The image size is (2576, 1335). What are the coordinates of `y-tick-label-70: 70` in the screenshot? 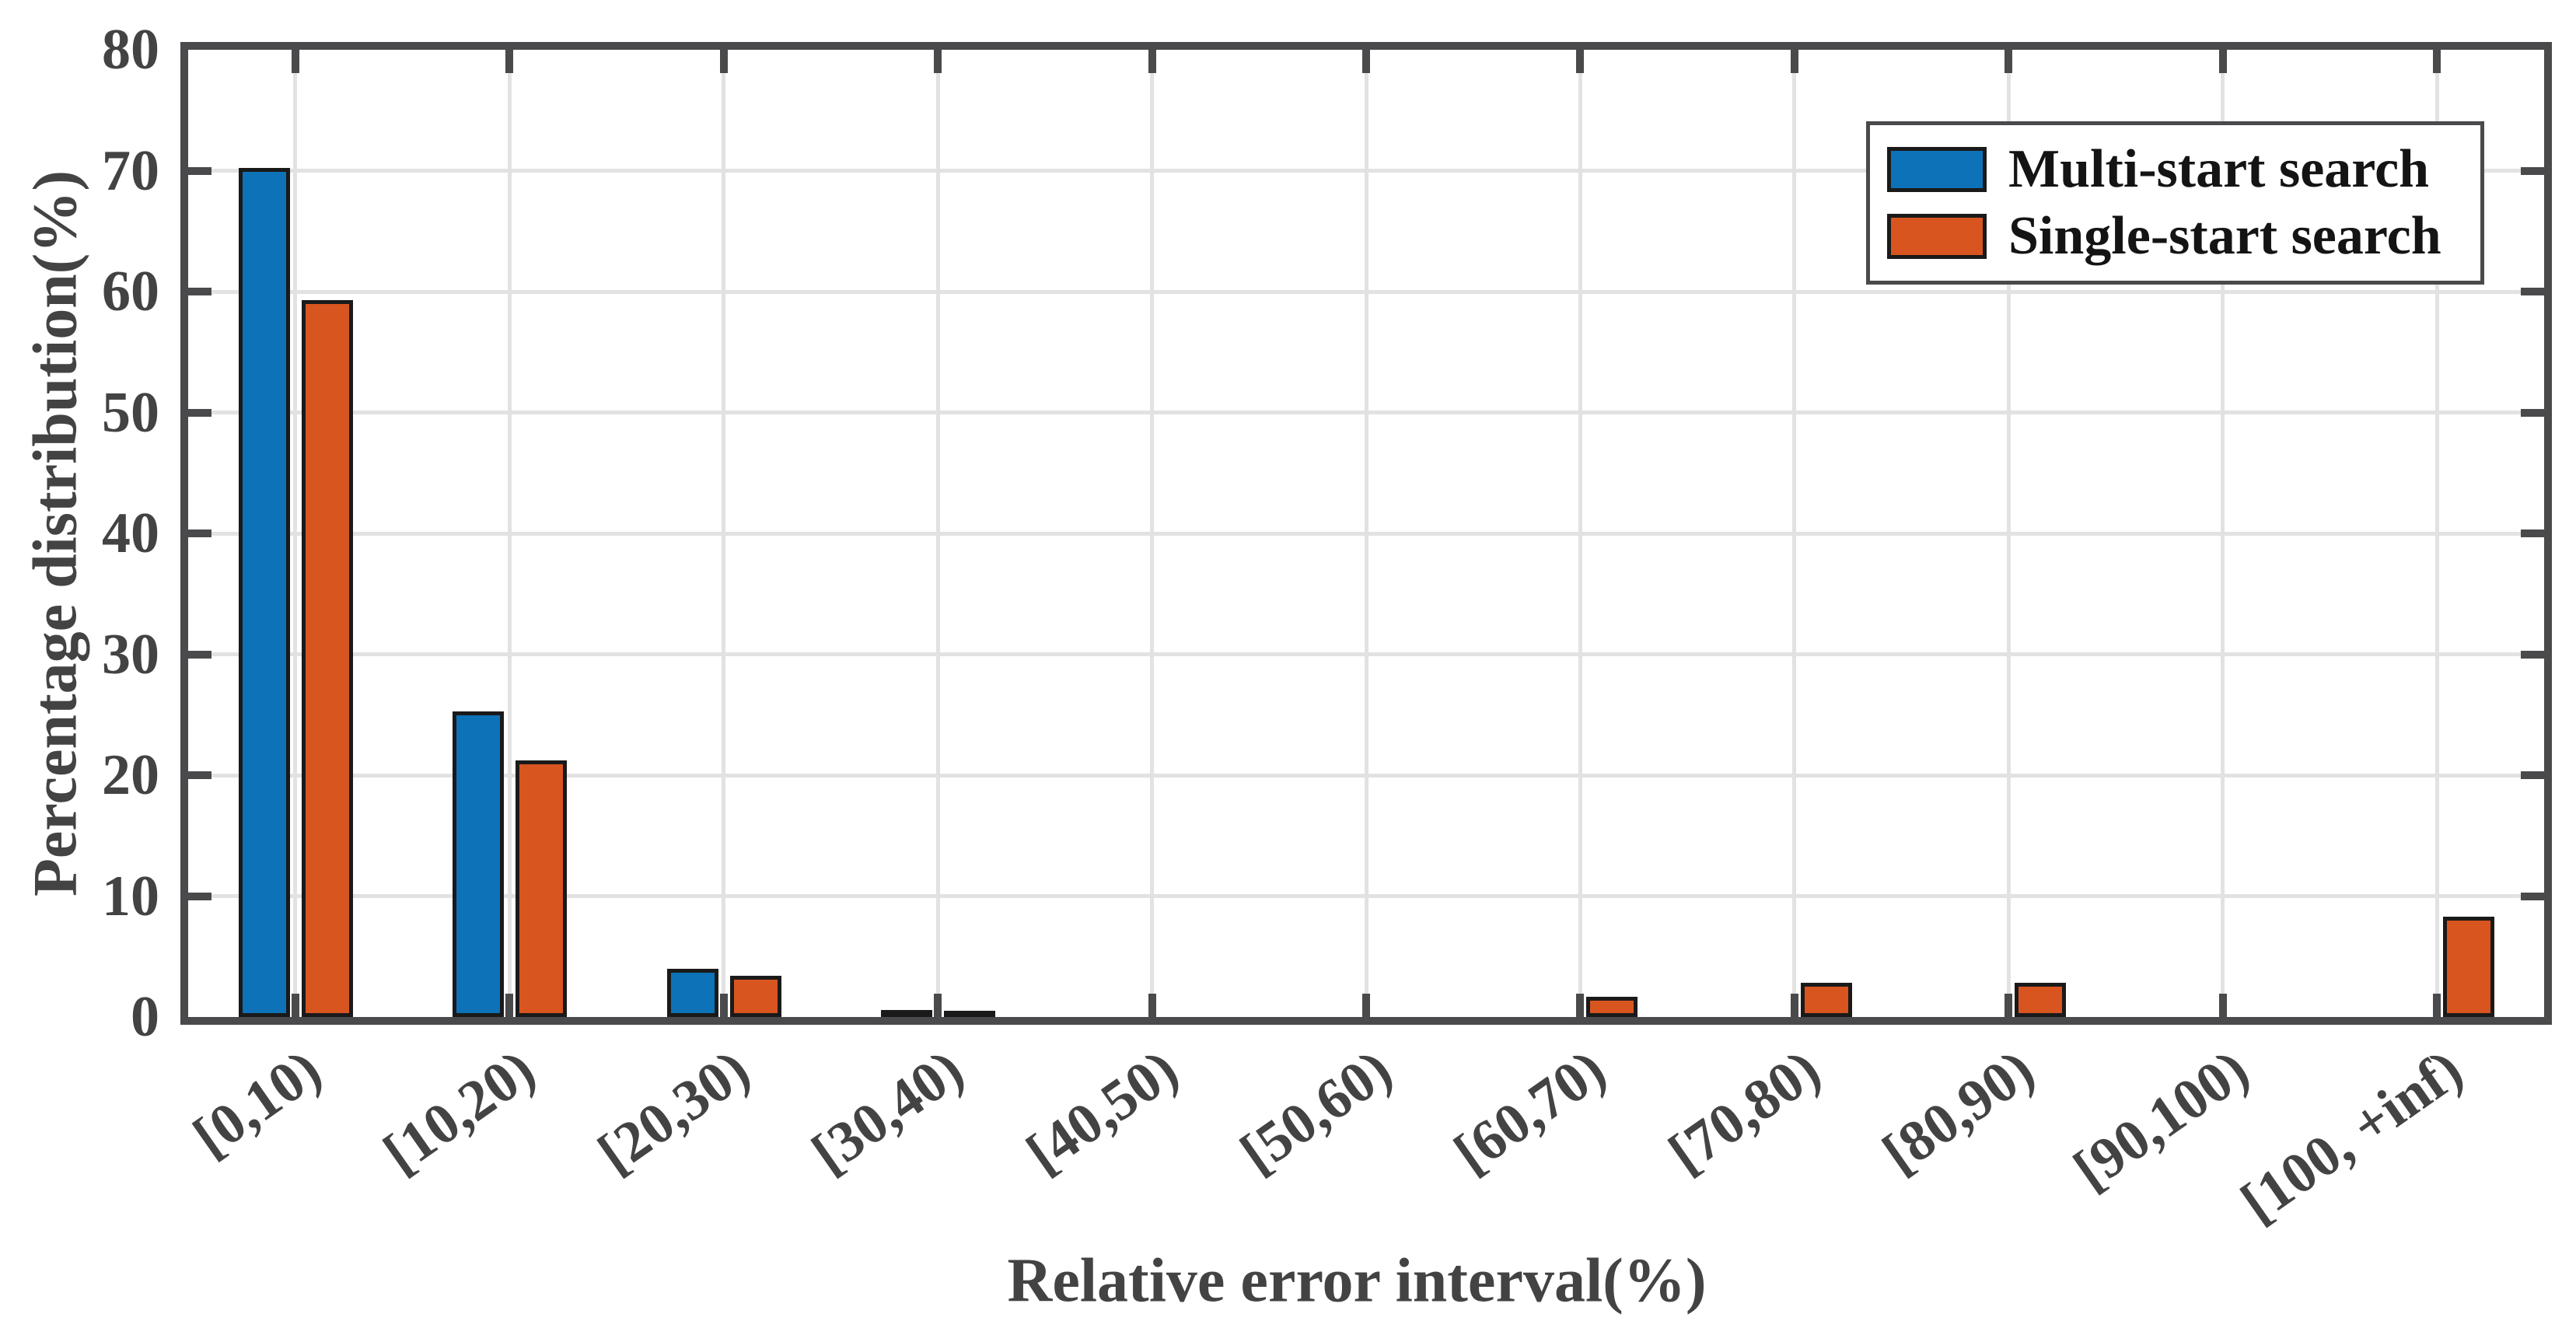 It's located at (130, 171).